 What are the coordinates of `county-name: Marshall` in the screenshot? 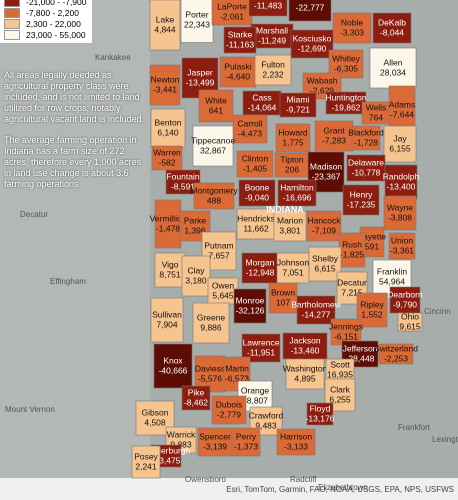 It's located at (272, 30).